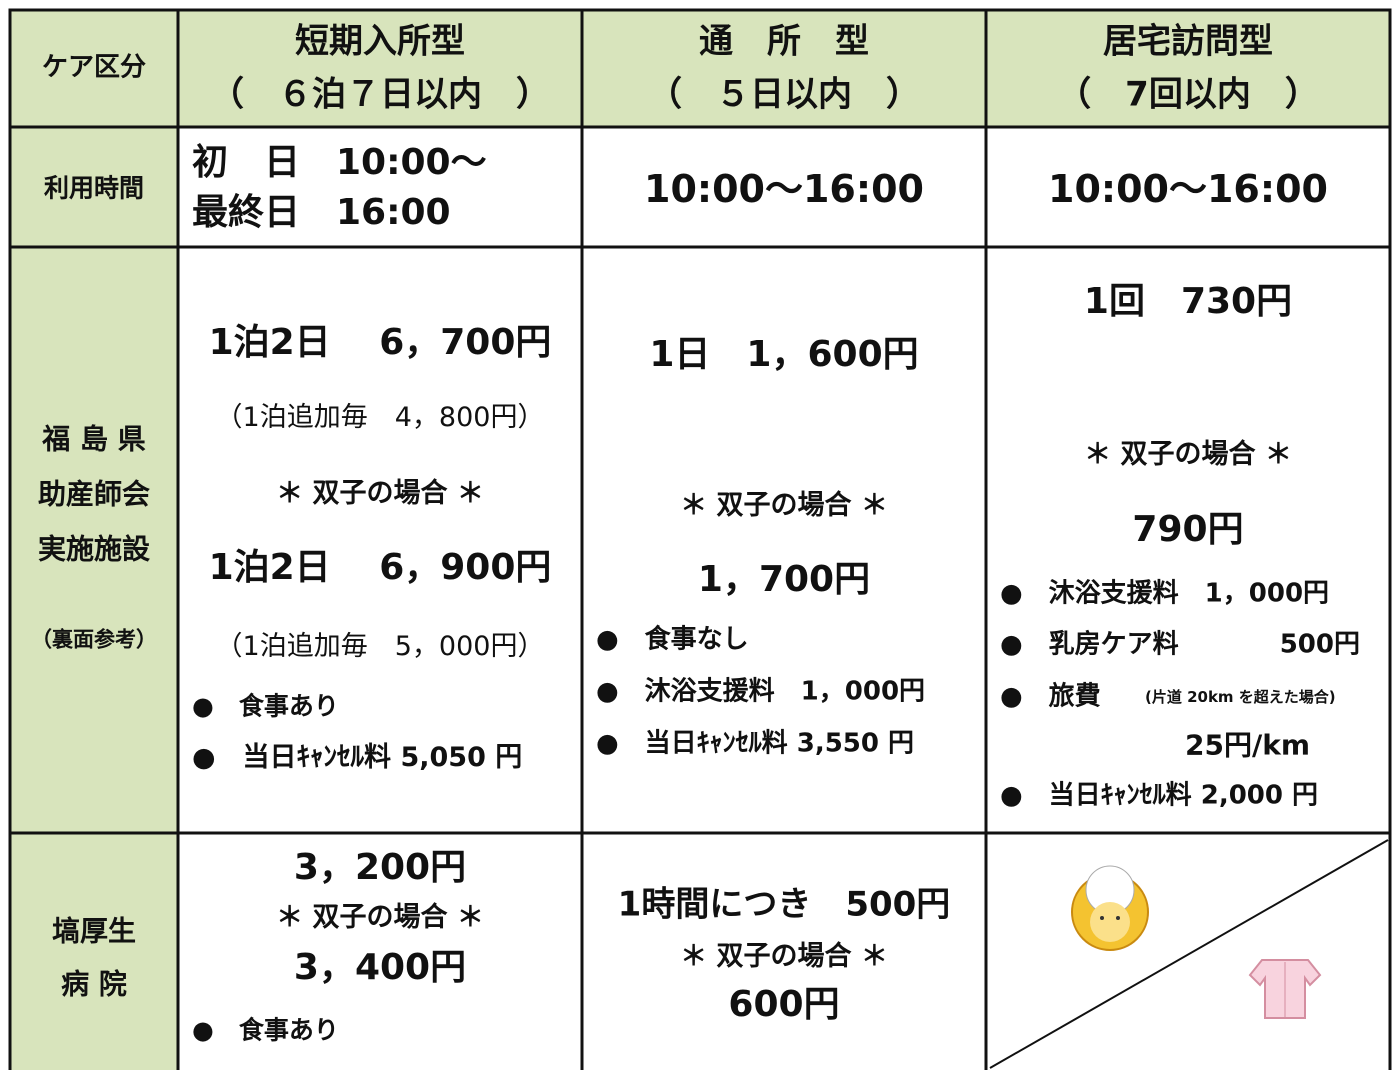 This screenshot has height=1070, width=1393. What do you see at coordinates (784, 41) in the screenshot?
I see `cell-text: 通 所 型` at bounding box center [784, 41].